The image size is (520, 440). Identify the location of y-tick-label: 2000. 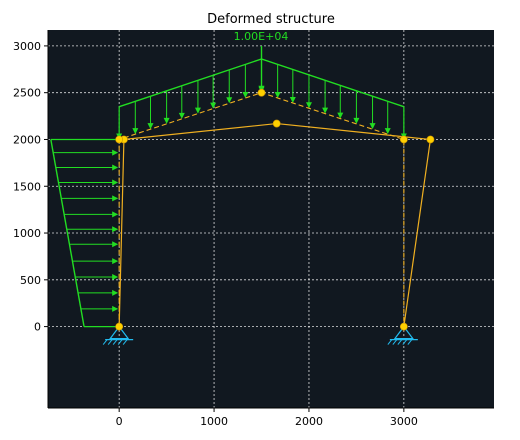
(27, 139).